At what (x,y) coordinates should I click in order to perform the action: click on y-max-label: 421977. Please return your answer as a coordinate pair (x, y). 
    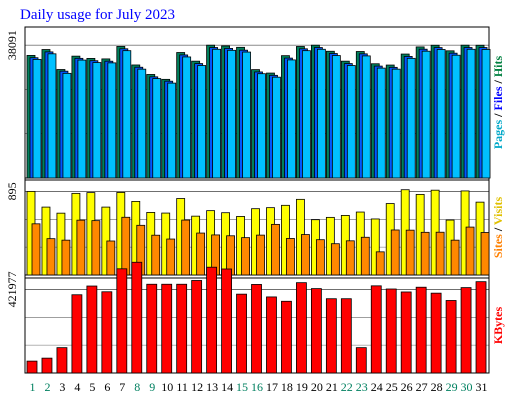
    Looking at the image, I should click on (12, 289).